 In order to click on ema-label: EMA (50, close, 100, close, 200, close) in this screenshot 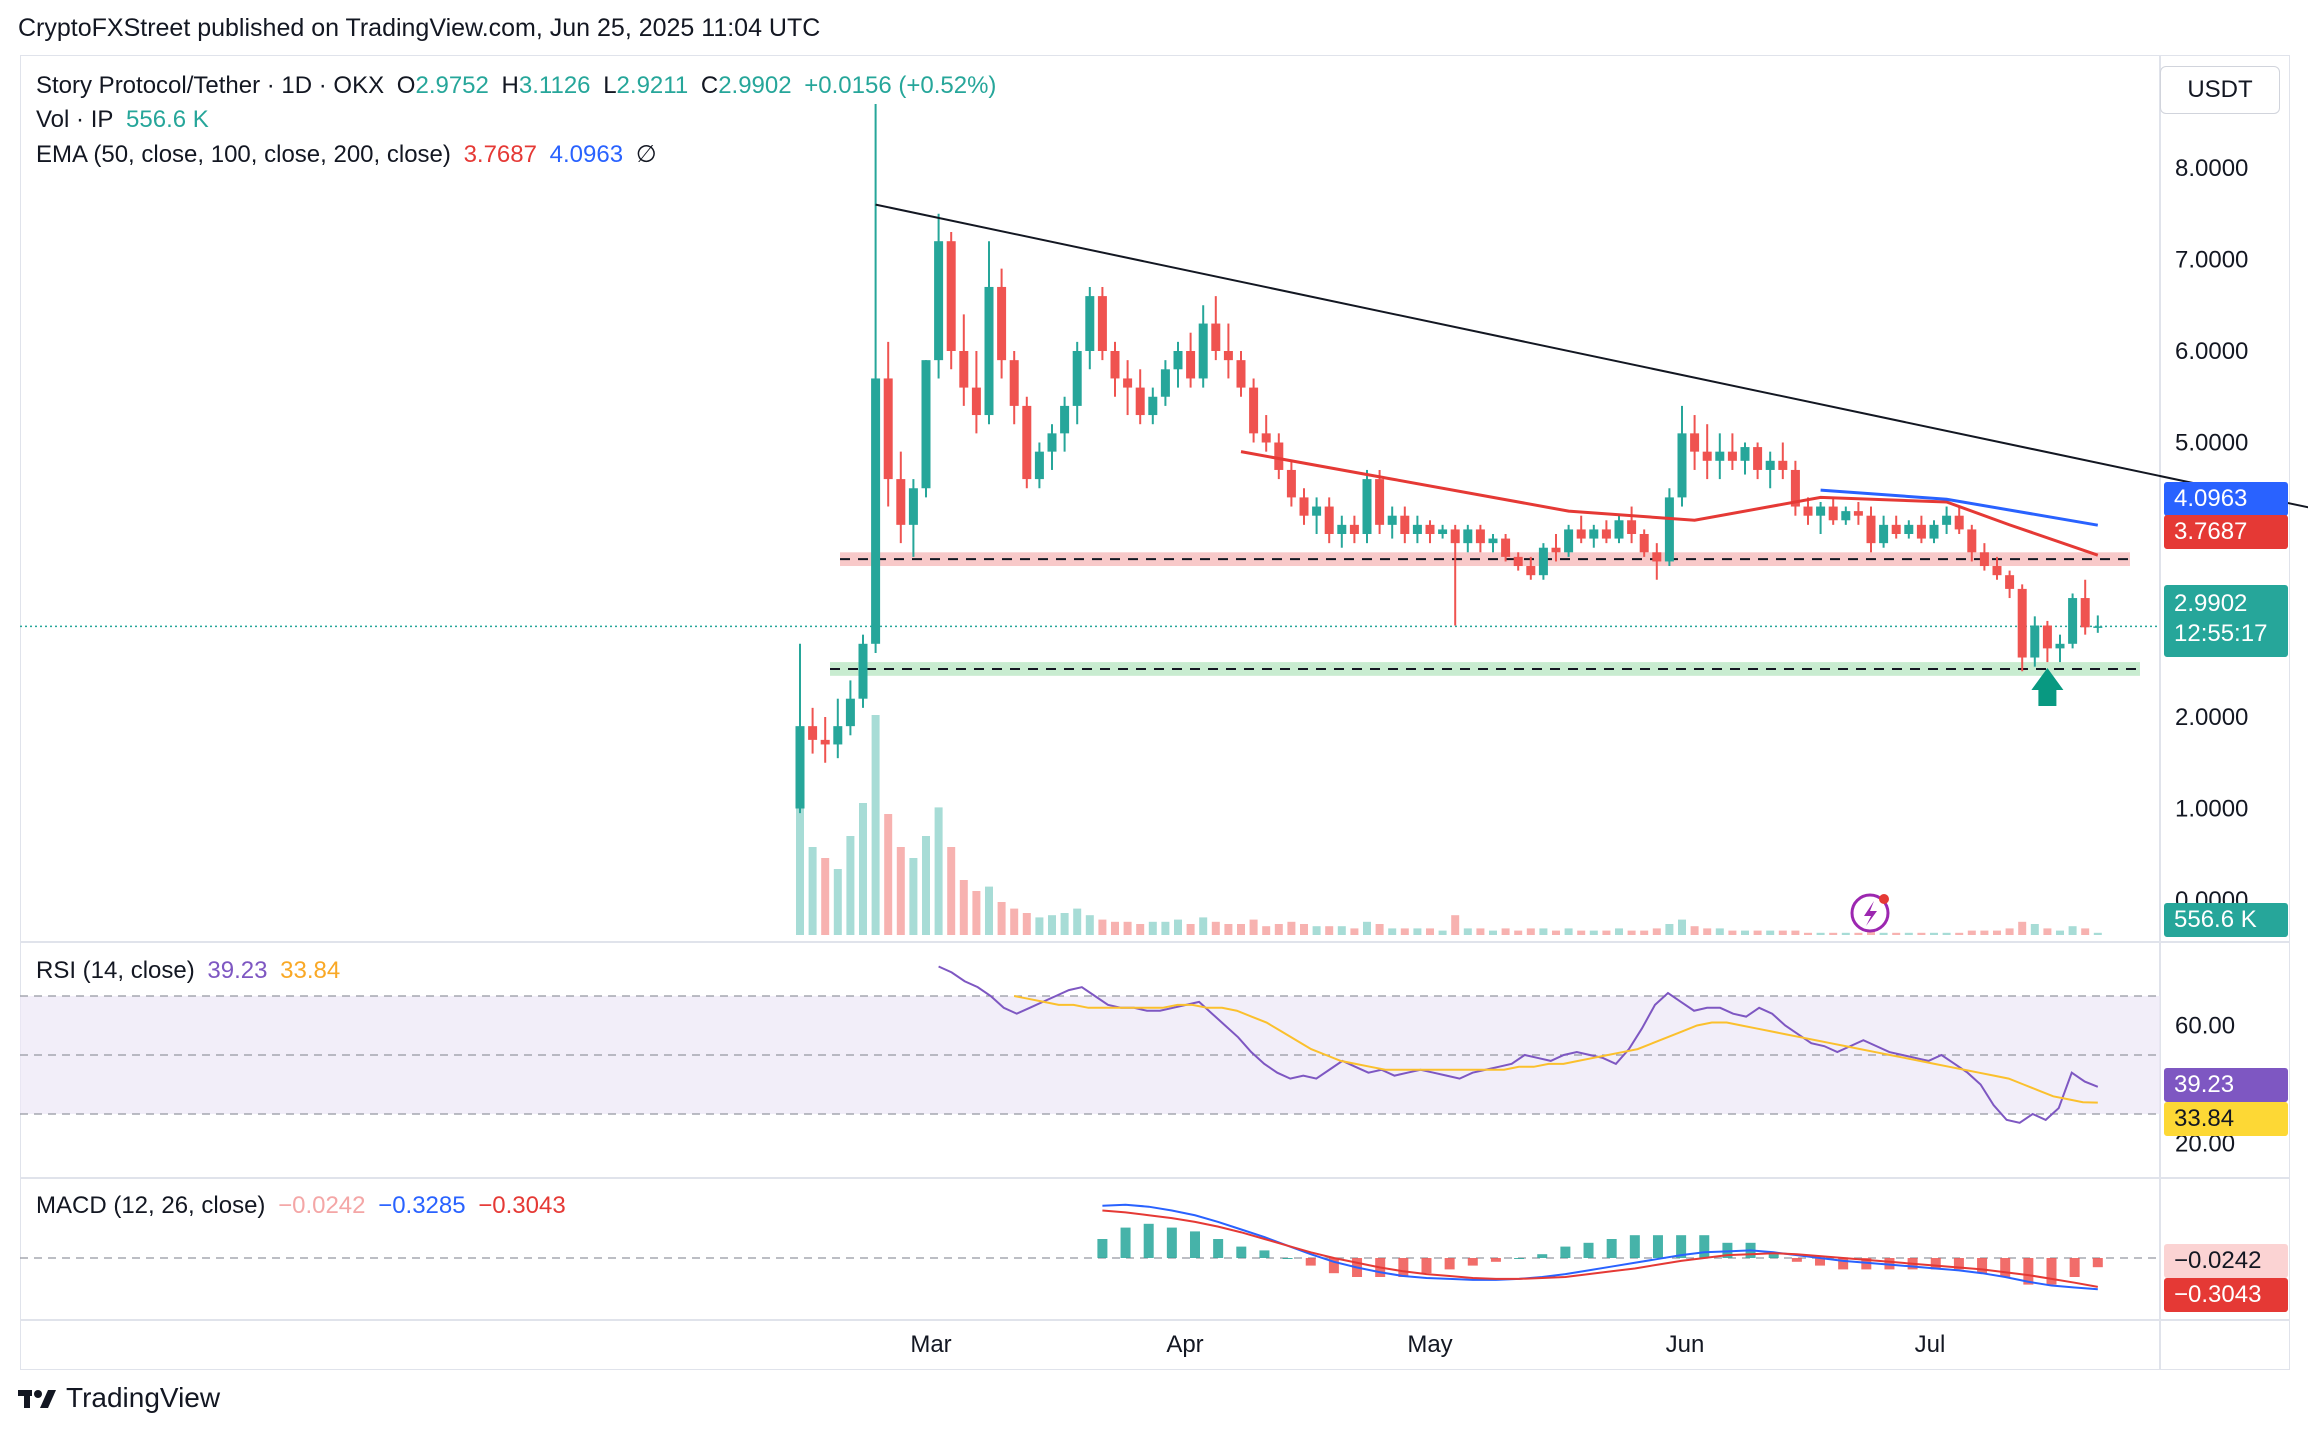, I will do `click(243, 154)`.